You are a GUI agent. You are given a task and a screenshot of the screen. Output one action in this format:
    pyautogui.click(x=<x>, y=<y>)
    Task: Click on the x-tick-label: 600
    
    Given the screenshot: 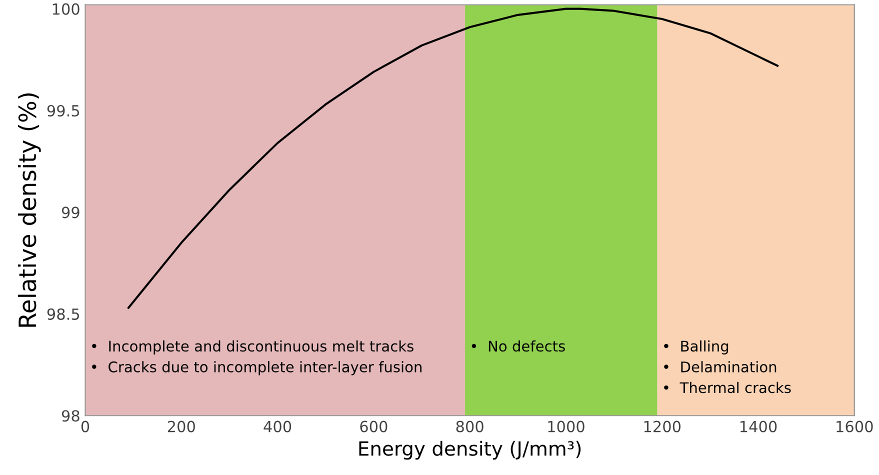 What is the action you would take?
    pyautogui.click(x=374, y=426)
    